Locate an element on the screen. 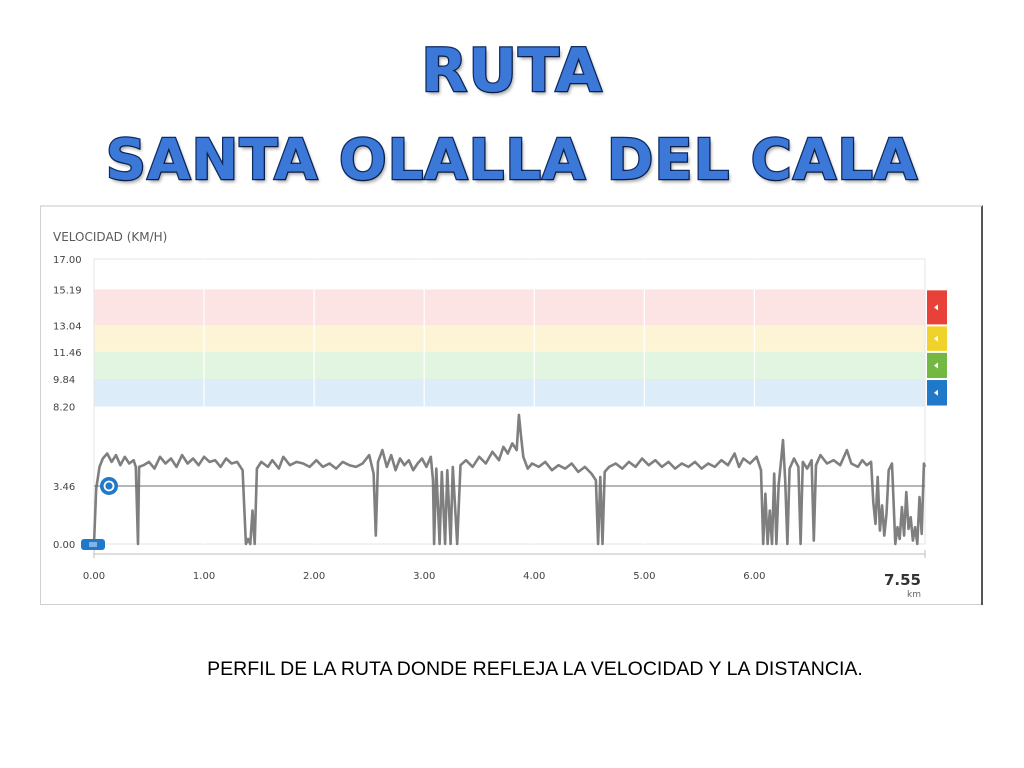 The height and width of the screenshot is (768, 1024). y-tick-label: 11.46 is located at coordinates (67, 353).